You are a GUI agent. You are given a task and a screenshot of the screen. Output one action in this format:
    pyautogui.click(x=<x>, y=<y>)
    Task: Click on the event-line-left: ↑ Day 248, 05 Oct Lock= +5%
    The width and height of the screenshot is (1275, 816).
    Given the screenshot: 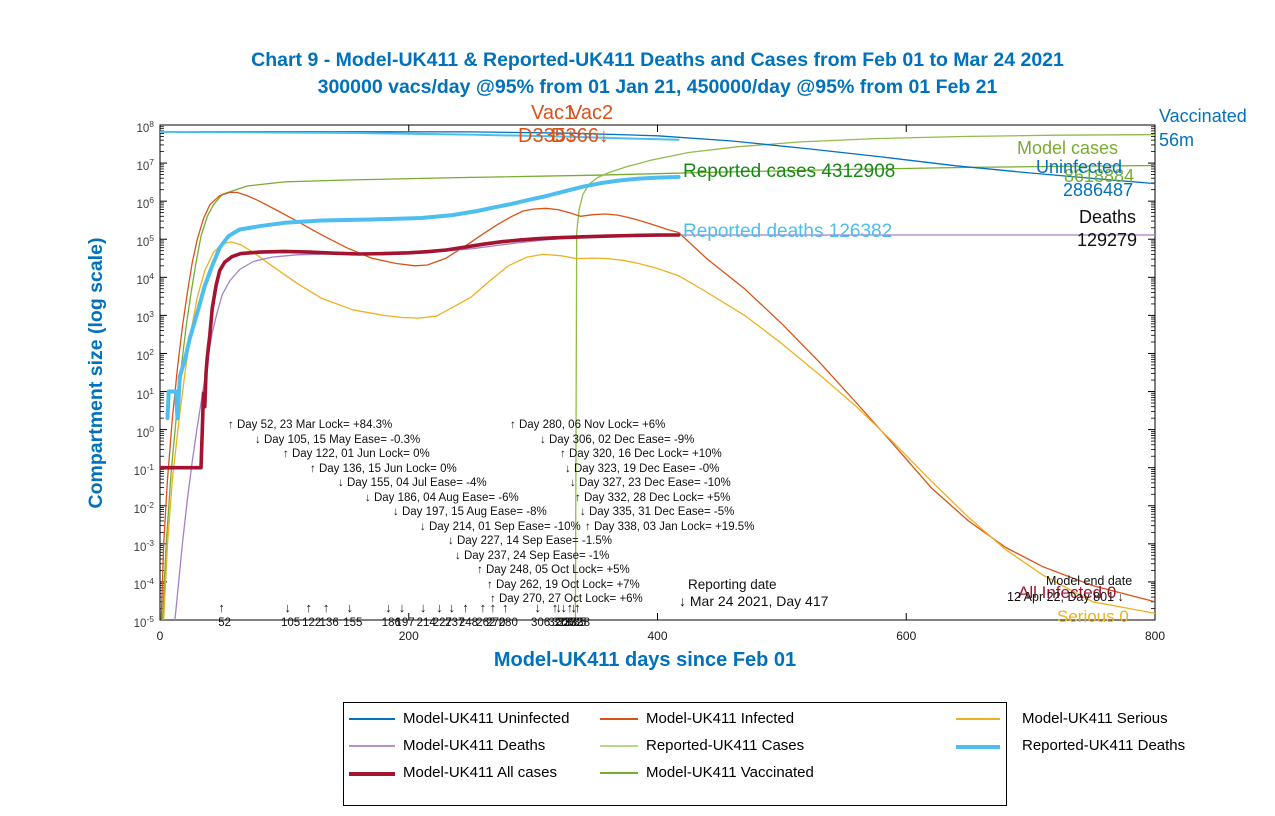 What is the action you would take?
    pyautogui.click(x=553, y=570)
    